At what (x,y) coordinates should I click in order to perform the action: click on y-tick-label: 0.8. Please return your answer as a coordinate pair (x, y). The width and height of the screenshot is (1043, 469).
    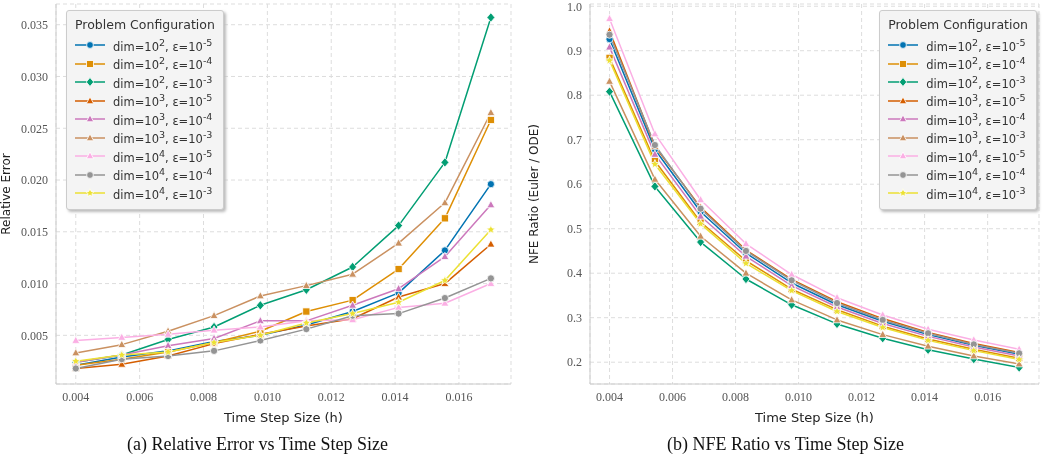
    Looking at the image, I should click on (574, 95).